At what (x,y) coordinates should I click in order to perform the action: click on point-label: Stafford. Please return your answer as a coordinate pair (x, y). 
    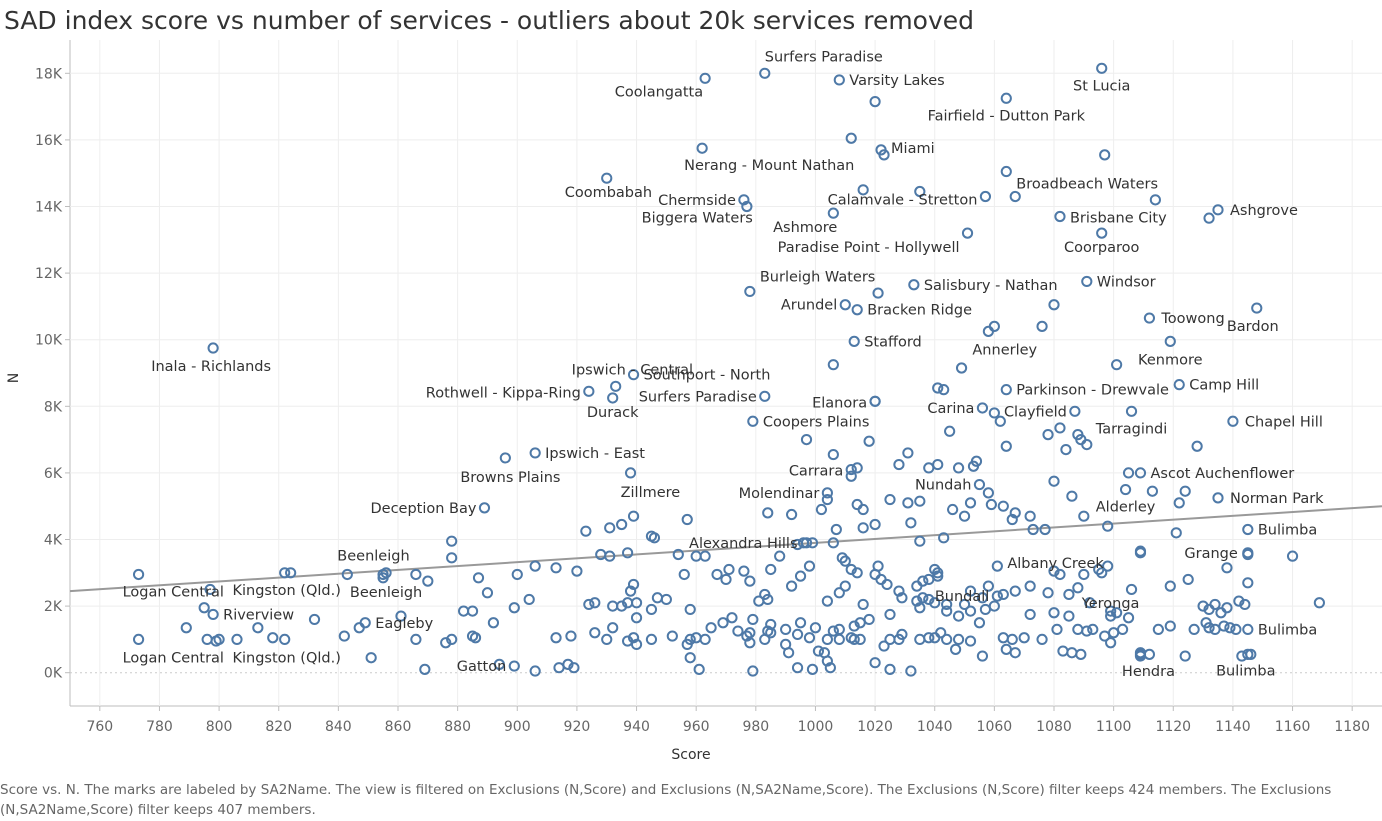
    Looking at the image, I should click on (893, 342).